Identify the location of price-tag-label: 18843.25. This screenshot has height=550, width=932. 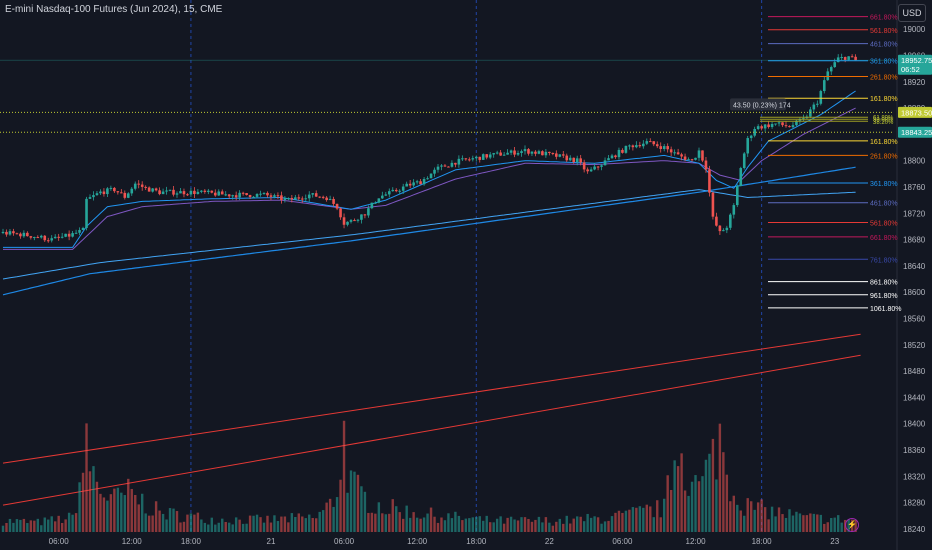
(916, 132).